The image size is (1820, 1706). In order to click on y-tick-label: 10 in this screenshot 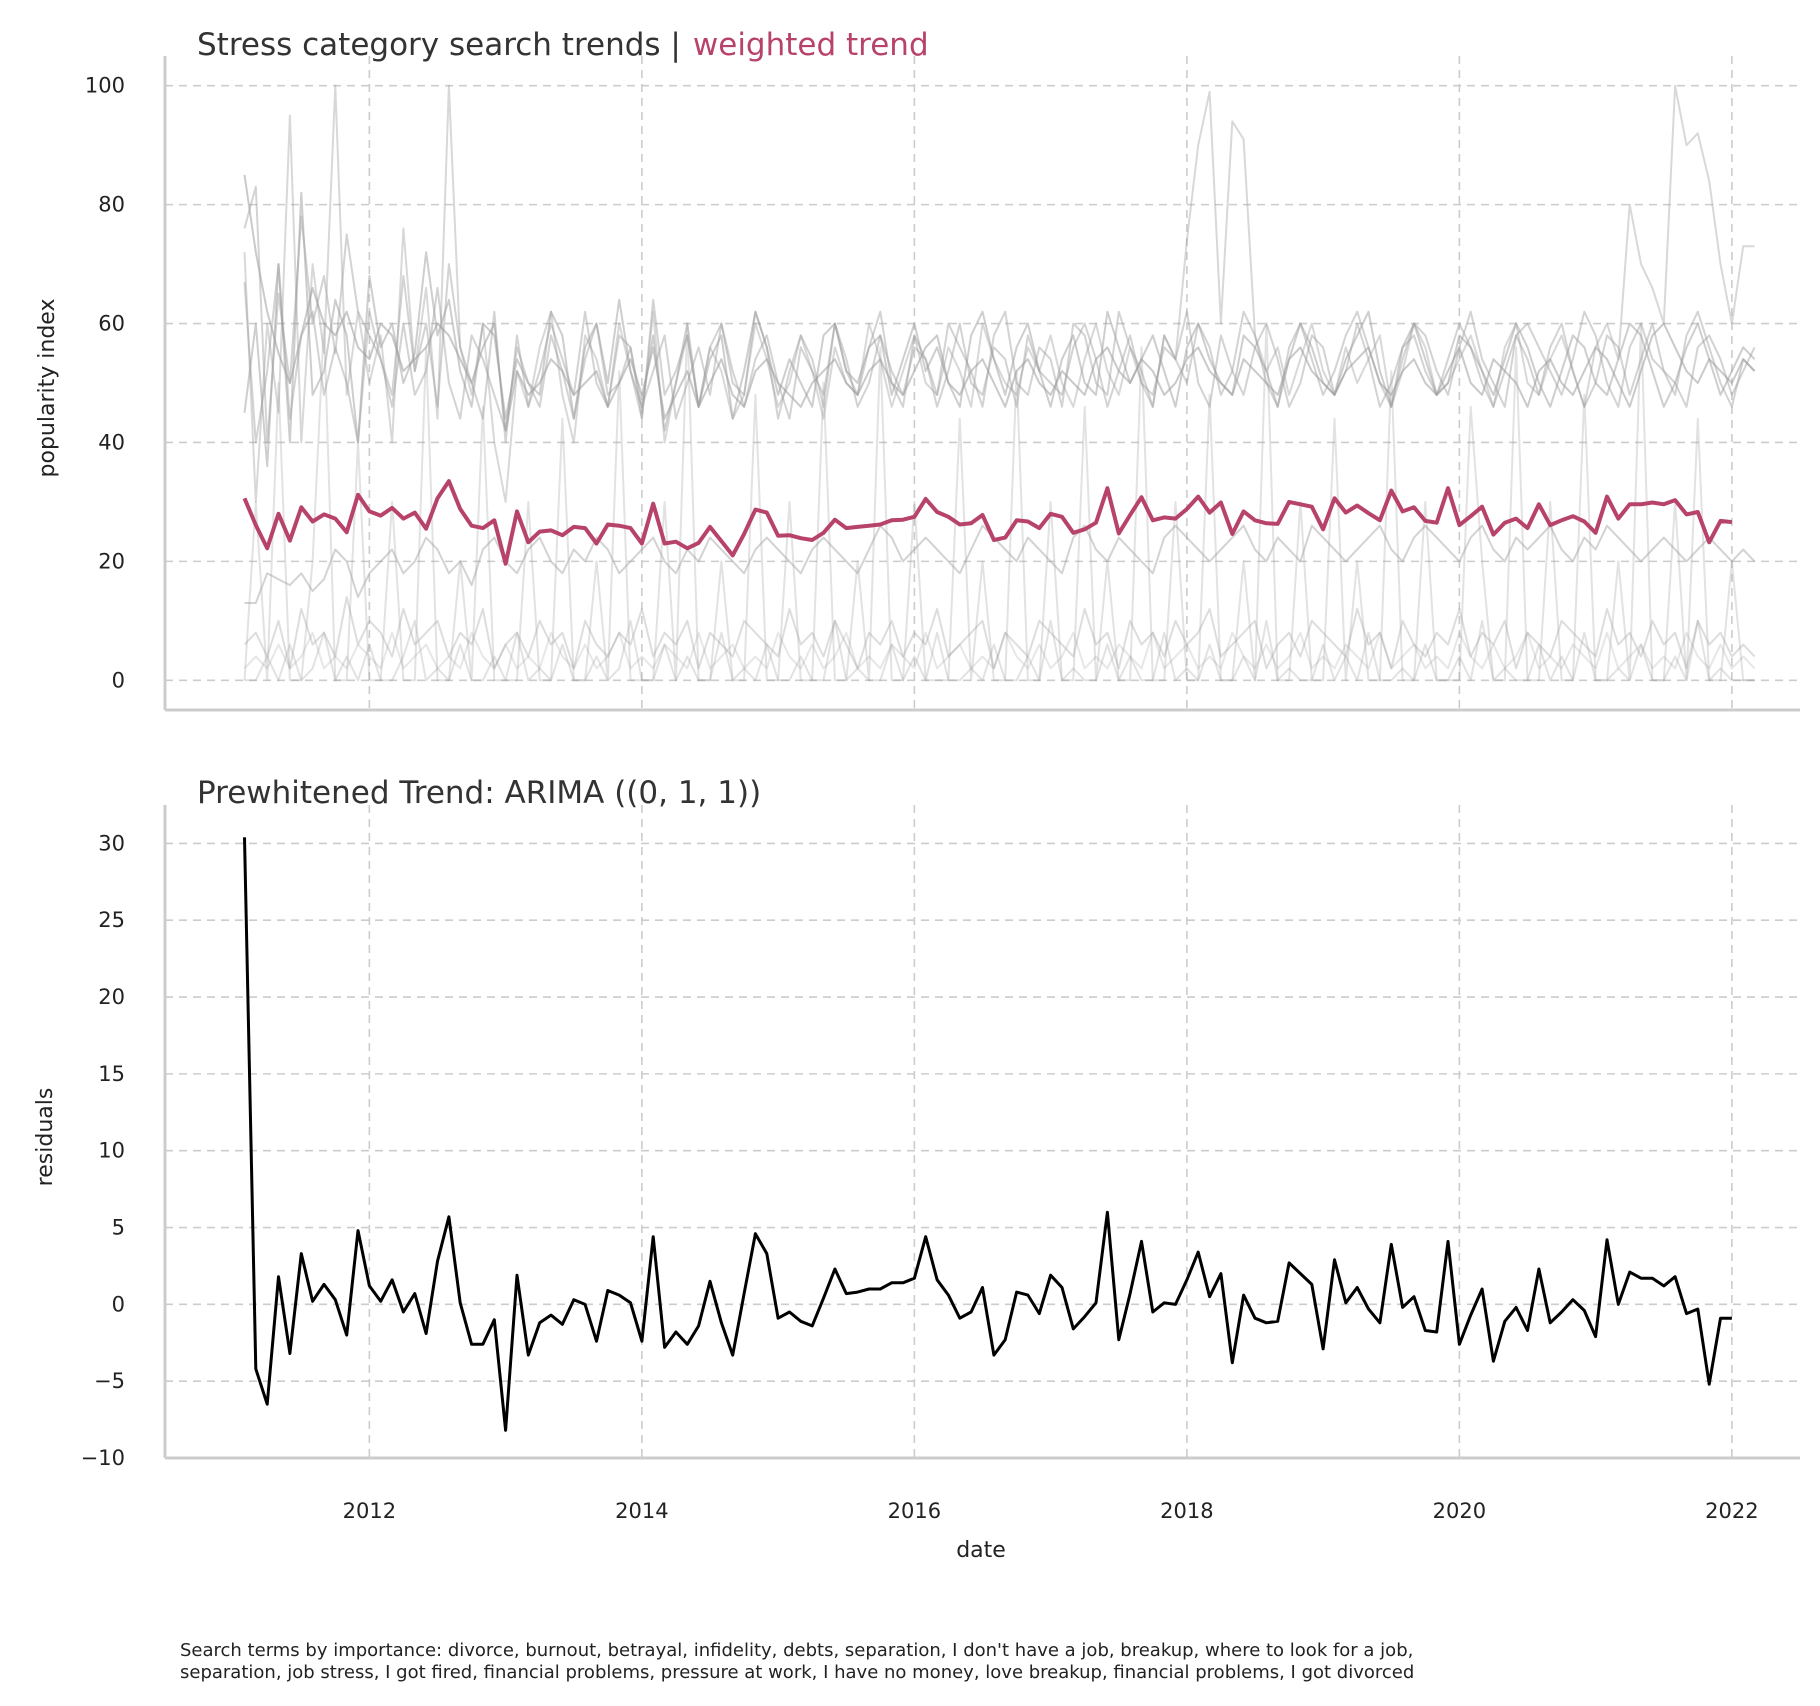, I will do `click(111, 1151)`.